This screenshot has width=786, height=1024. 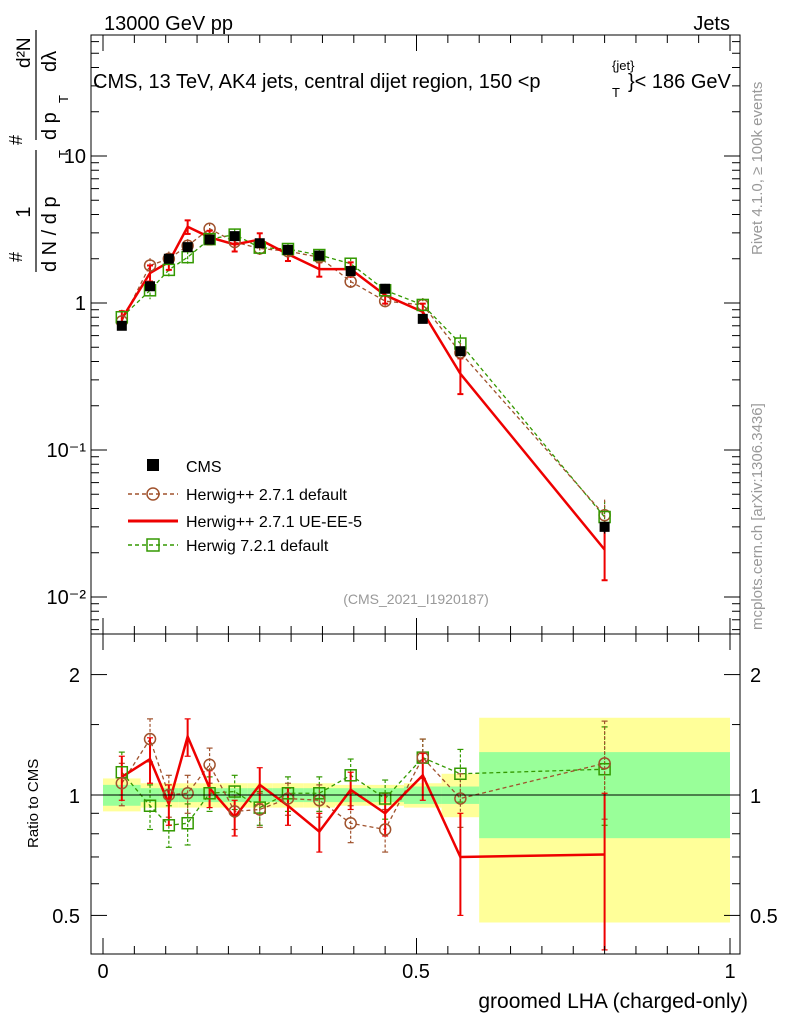 What do you see at coordinates (24, 52) in the screenshot?
I see `ylabel-frac2-num: d²N` at bounding box center [24, 52].